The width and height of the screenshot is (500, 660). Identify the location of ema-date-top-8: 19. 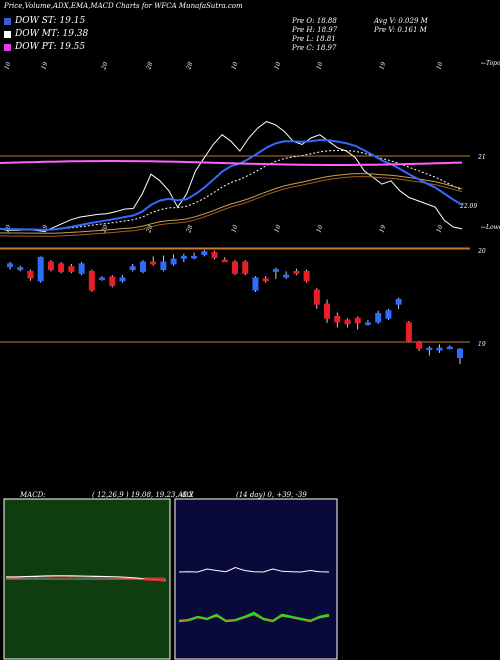
(382, 66).